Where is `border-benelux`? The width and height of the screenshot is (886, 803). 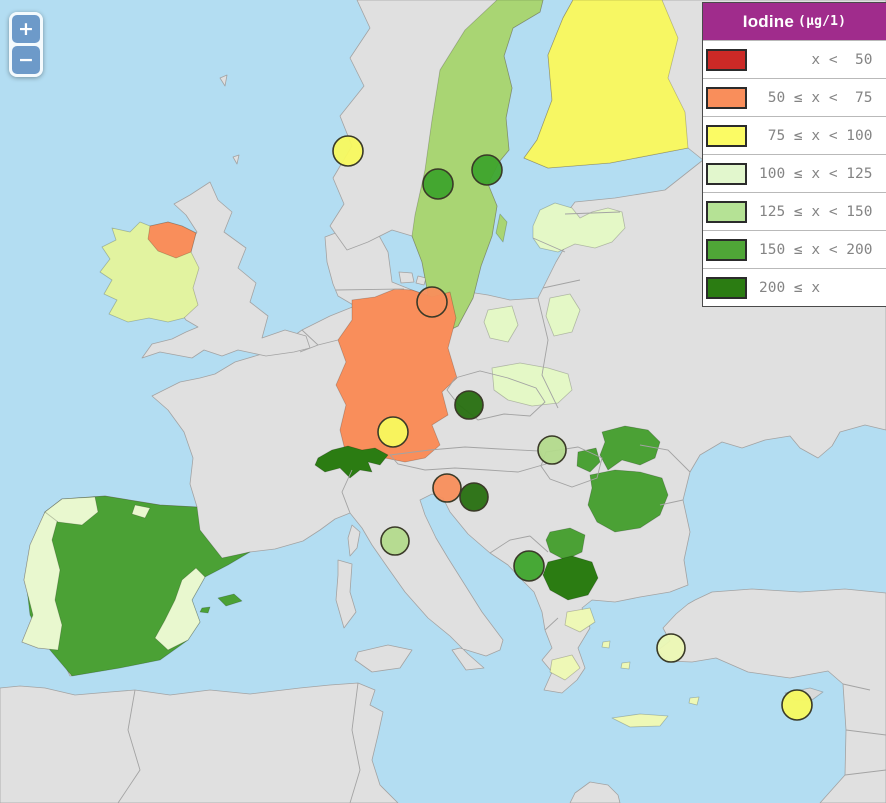 border-benelux is located at coordinates (319, 341).